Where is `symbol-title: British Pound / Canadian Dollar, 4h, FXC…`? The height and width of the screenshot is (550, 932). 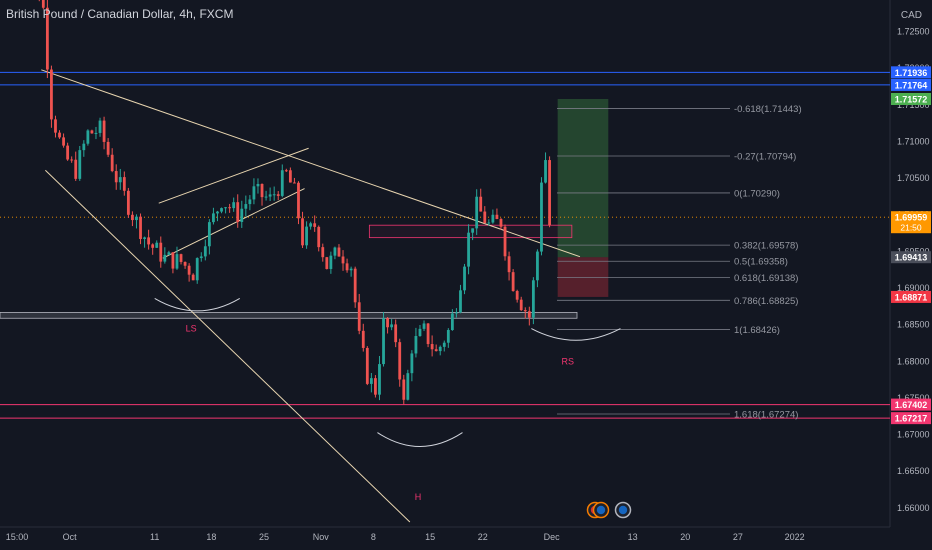 symbol-title: British Pound / Canadian Dollar, 4h, FXC… is located at coordinates (120, 14).